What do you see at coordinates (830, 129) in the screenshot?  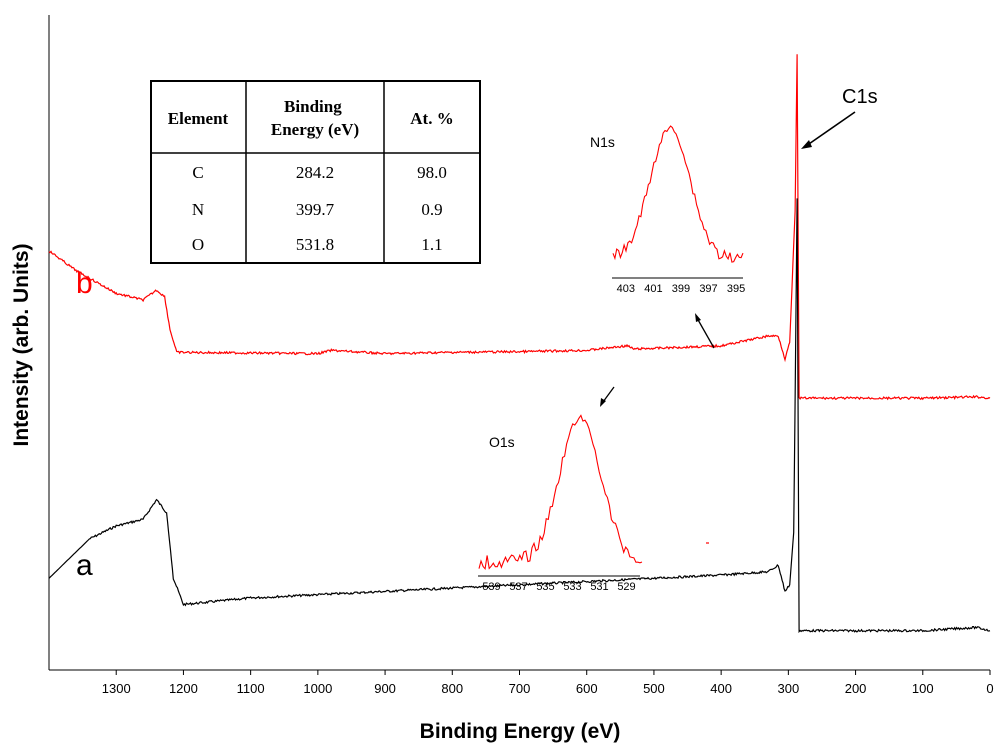 I see `c1s-arrow` at bounding box center [830, 129].